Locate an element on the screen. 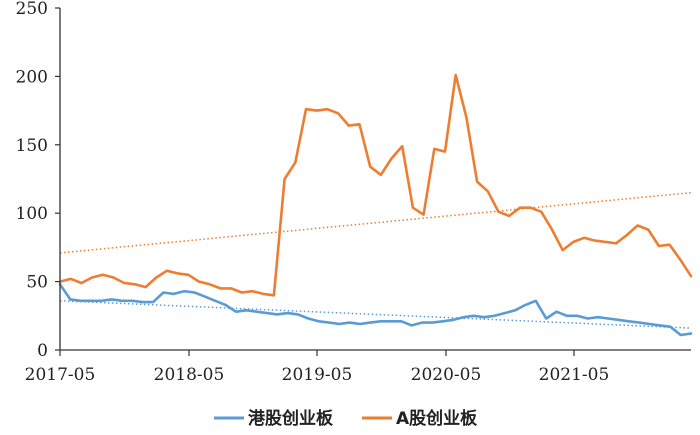 This screenshot has width=700, height=435. x-tick-label: 2018-05 is located at coordinates (189, 375).